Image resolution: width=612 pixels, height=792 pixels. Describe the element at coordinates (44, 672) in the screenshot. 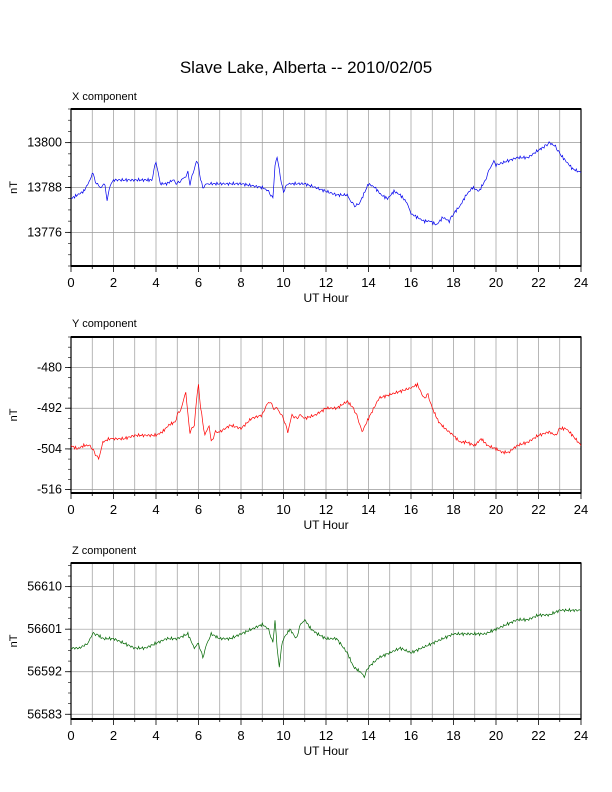

I see `y-tick-label: 56592` at that location.